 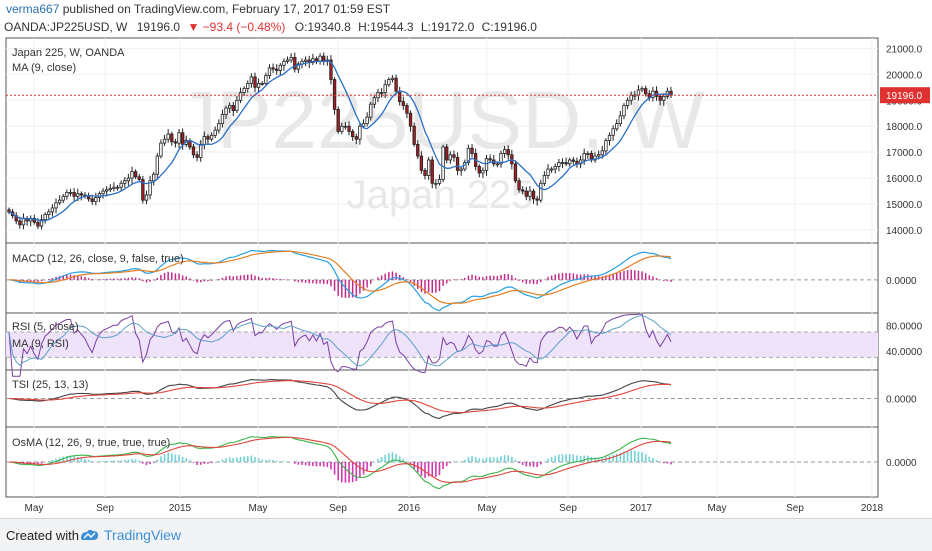 What do you see at coordinates (904, 231) in the screenshot?
I see `y-tick-label: 14000.0` at bounding box center [904, 231].